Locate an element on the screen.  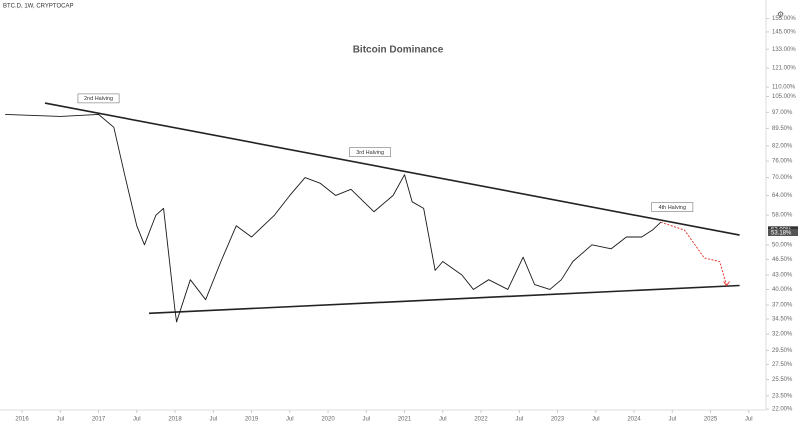
y-tick-label: 22.00% is located at coordinates (782, 410).